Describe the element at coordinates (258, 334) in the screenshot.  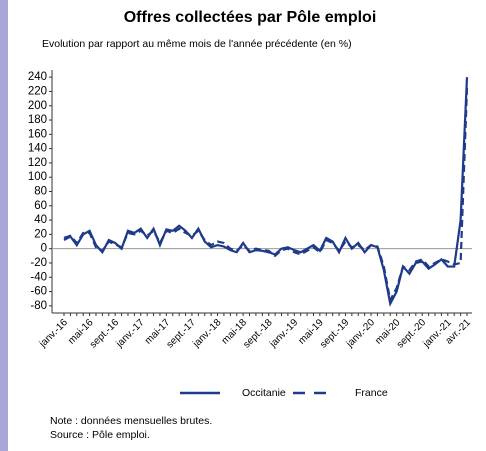
I see `x-tick-label: sept.-18` at that location.